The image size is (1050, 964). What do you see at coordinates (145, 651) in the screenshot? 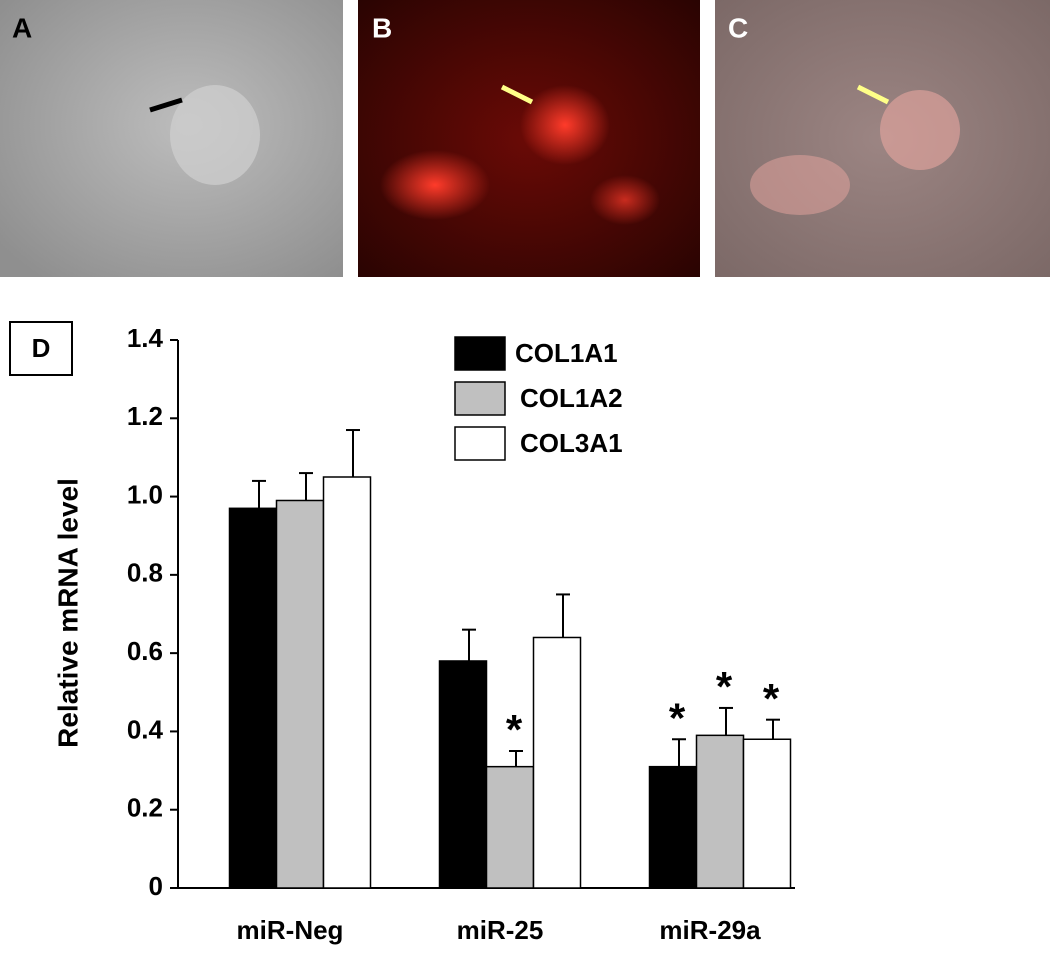
I see `y-tick-label: 0.6` at bounding box center [145, 651].